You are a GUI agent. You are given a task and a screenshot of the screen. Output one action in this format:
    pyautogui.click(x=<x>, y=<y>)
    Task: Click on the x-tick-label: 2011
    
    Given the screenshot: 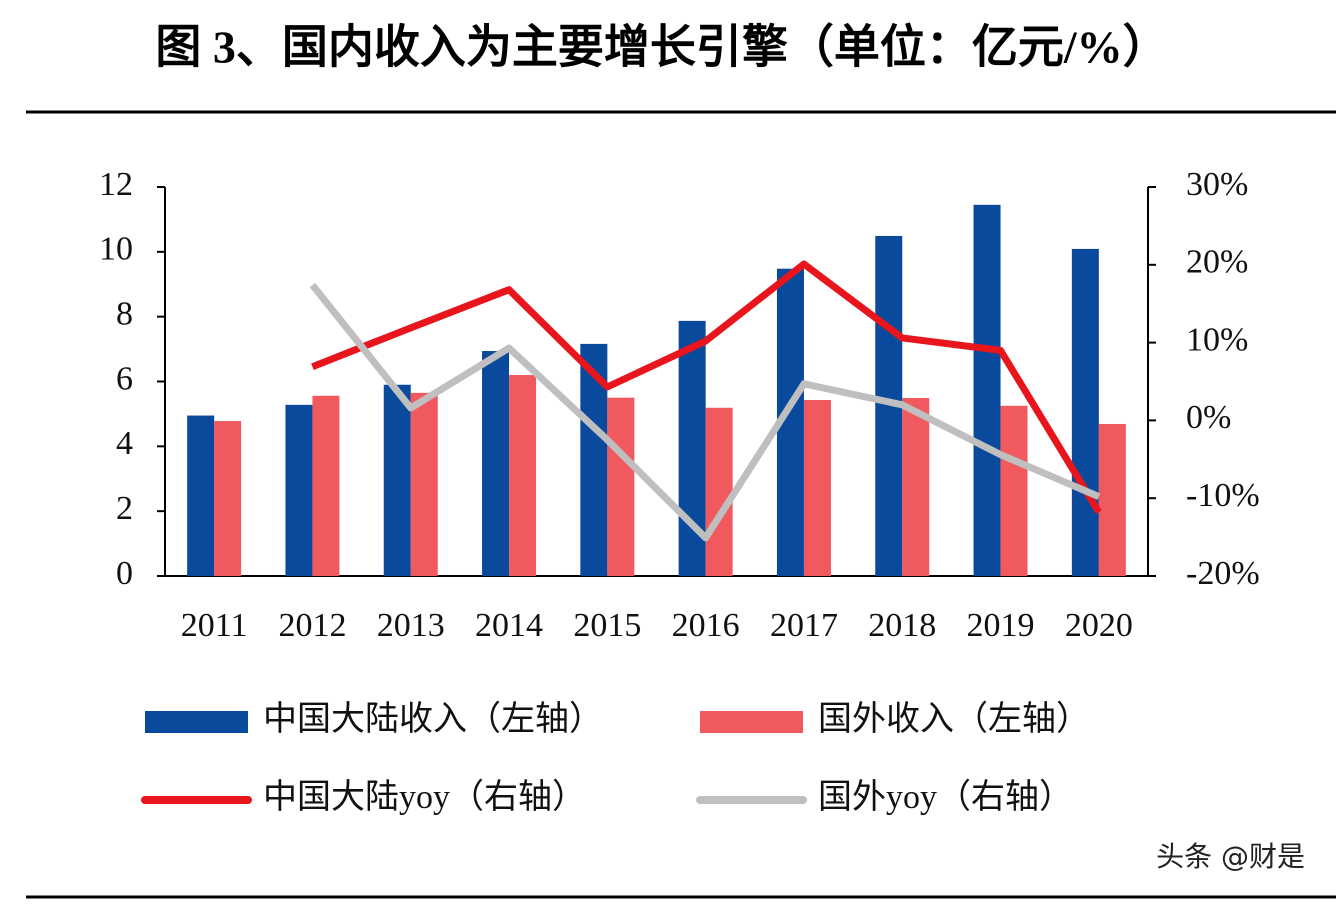 What is the action you would take?
    pyautogui.click(x=214, y=625)
    